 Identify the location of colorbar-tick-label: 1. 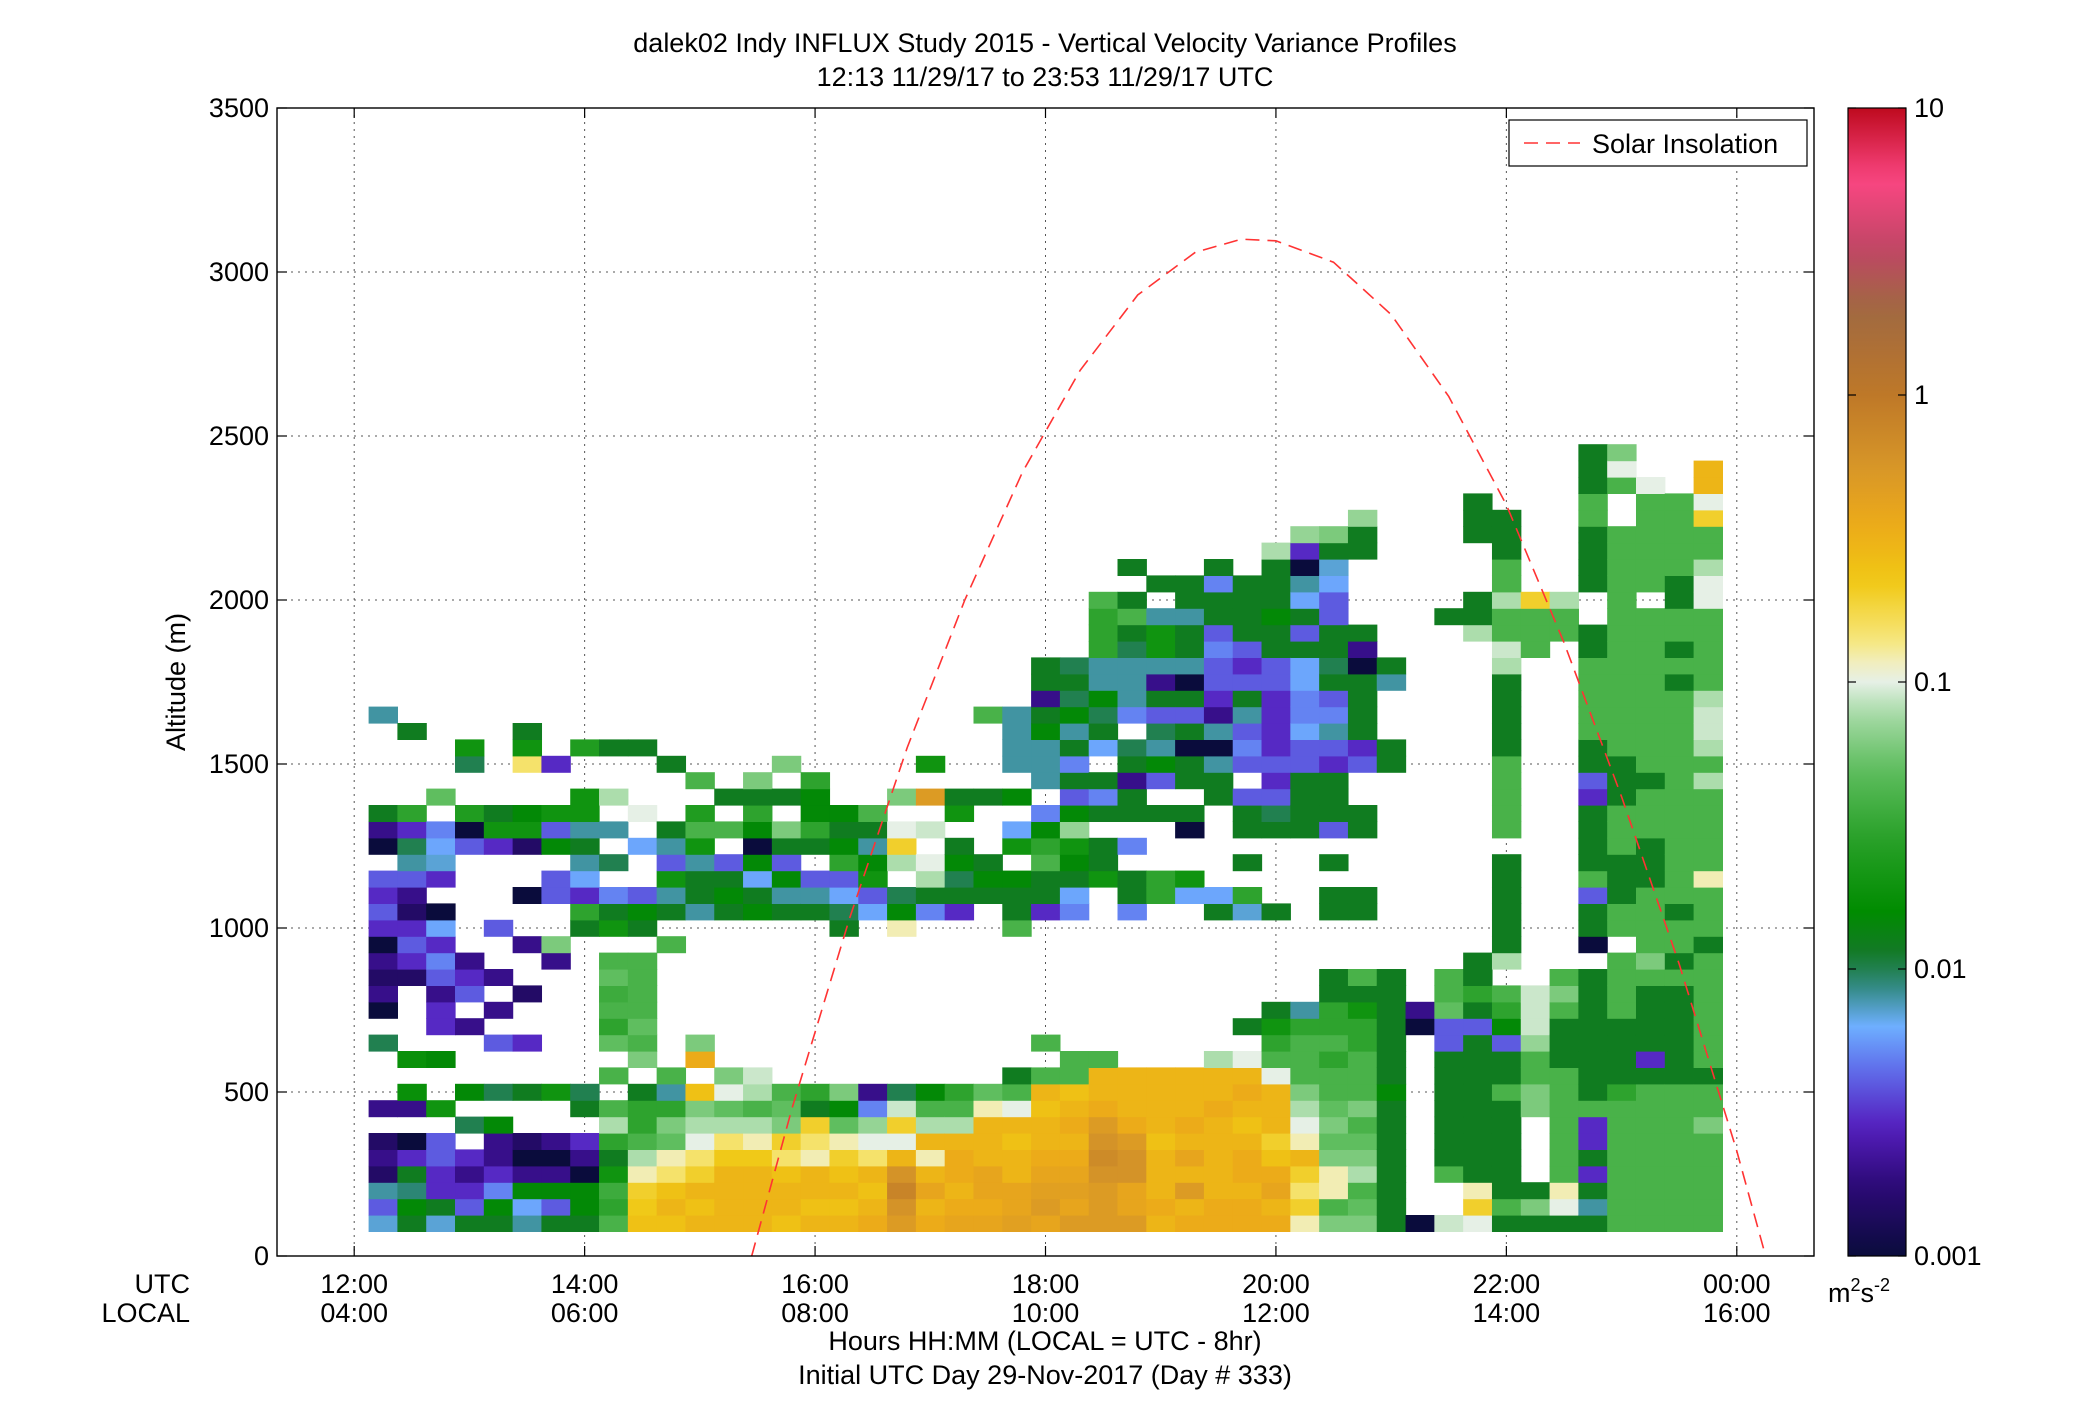
(1921, 395).